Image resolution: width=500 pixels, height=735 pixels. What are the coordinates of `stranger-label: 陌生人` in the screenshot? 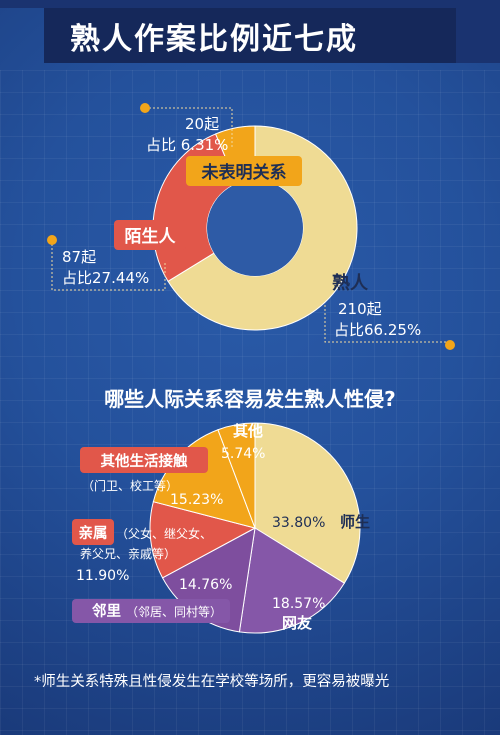 It's located at (151, 236).